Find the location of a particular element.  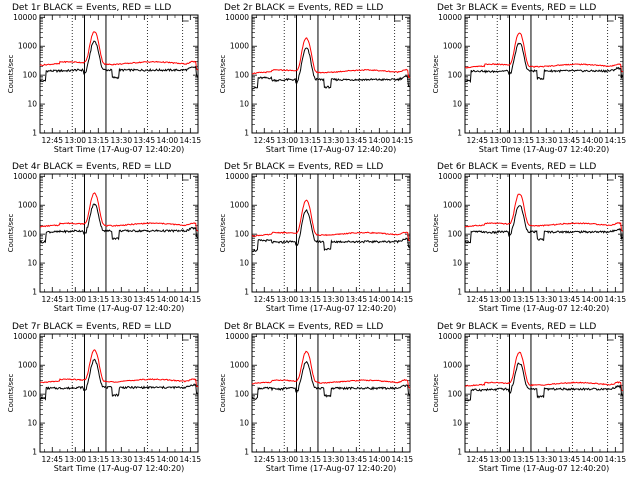

panel-title: Det 5r BLACK = Events, RED = LLD is located at coordinates (303, 167).